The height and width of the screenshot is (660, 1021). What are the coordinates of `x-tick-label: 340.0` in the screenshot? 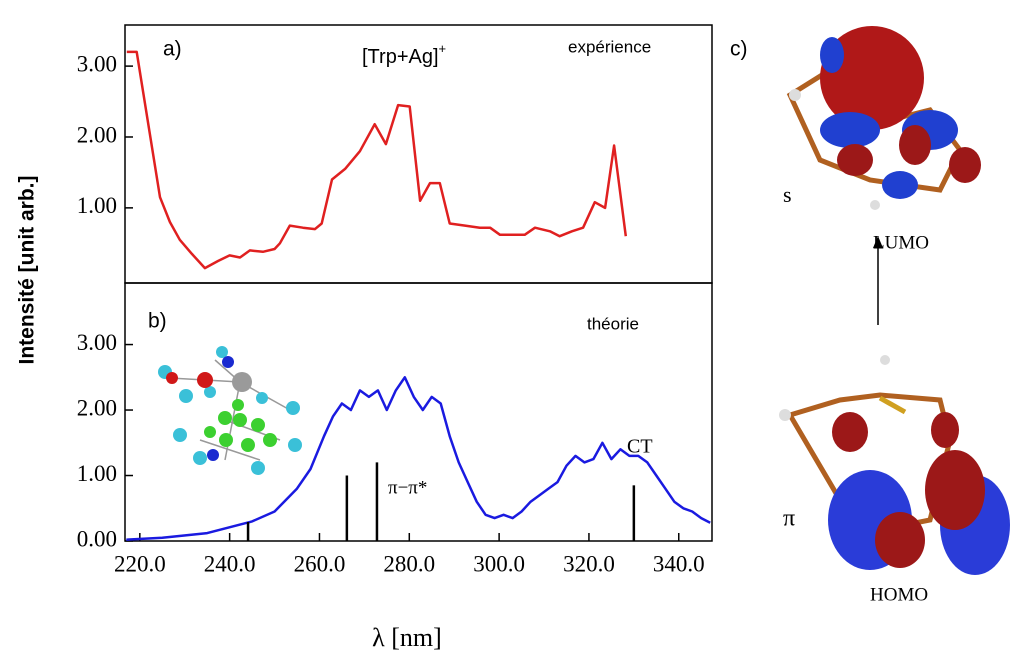 It's located at (679, 563).